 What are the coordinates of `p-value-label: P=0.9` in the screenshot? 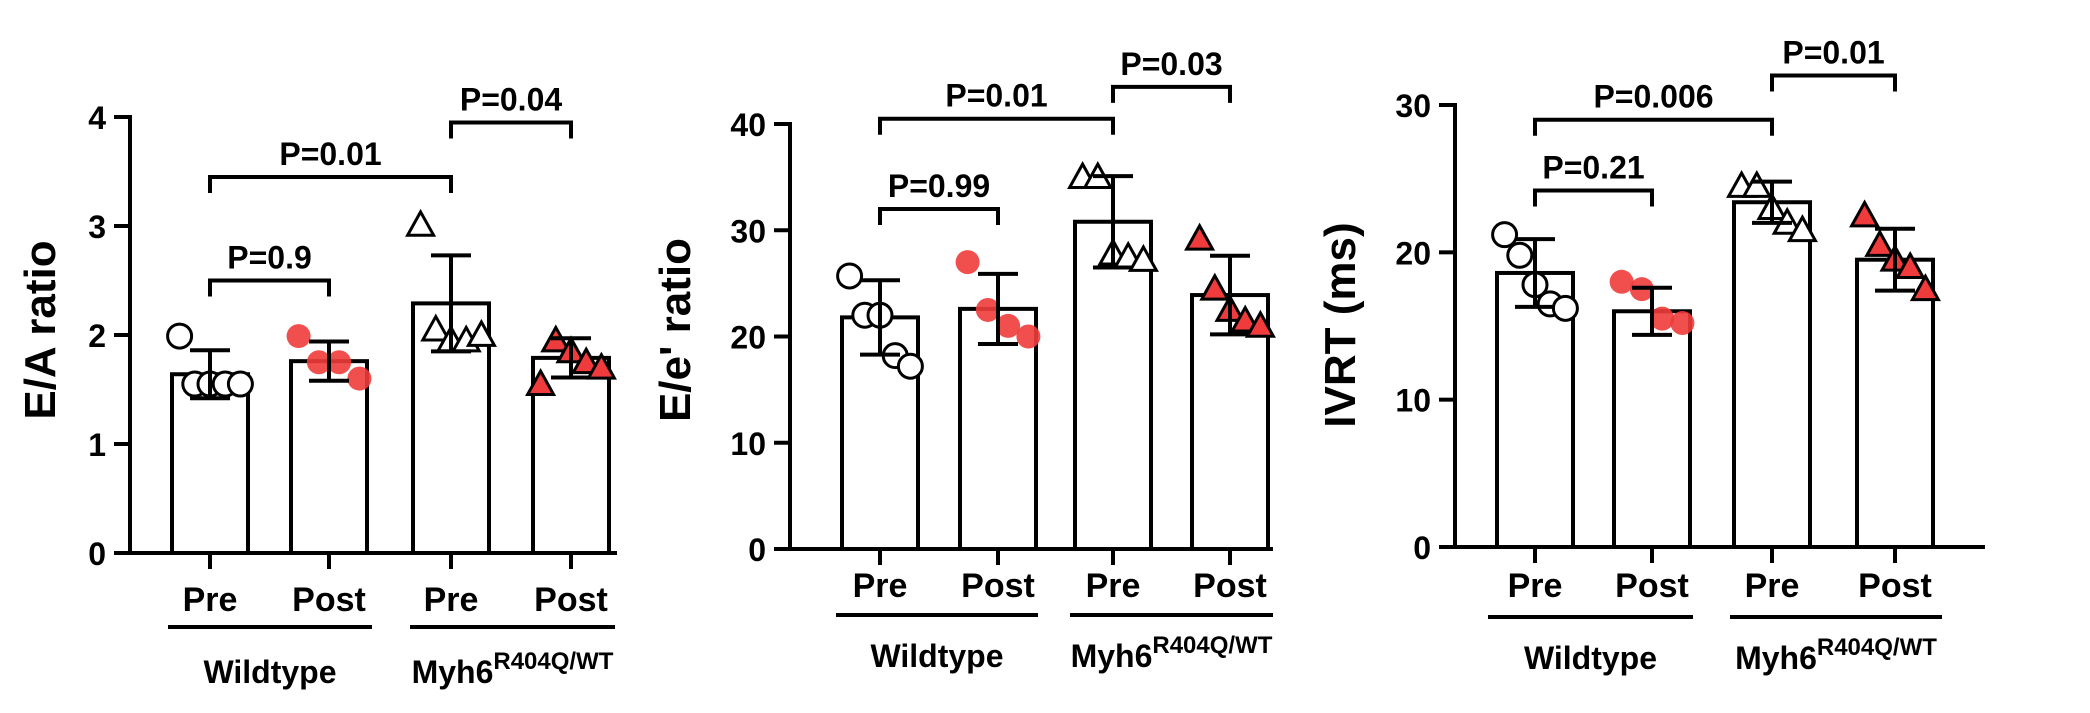 It's located at (269, 258).